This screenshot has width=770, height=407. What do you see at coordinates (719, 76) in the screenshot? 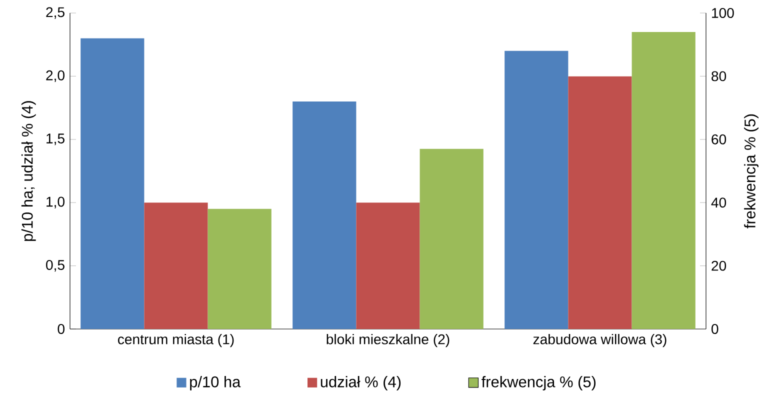
I see `y2-tick-label: 80` at bounding box center [719, 76].